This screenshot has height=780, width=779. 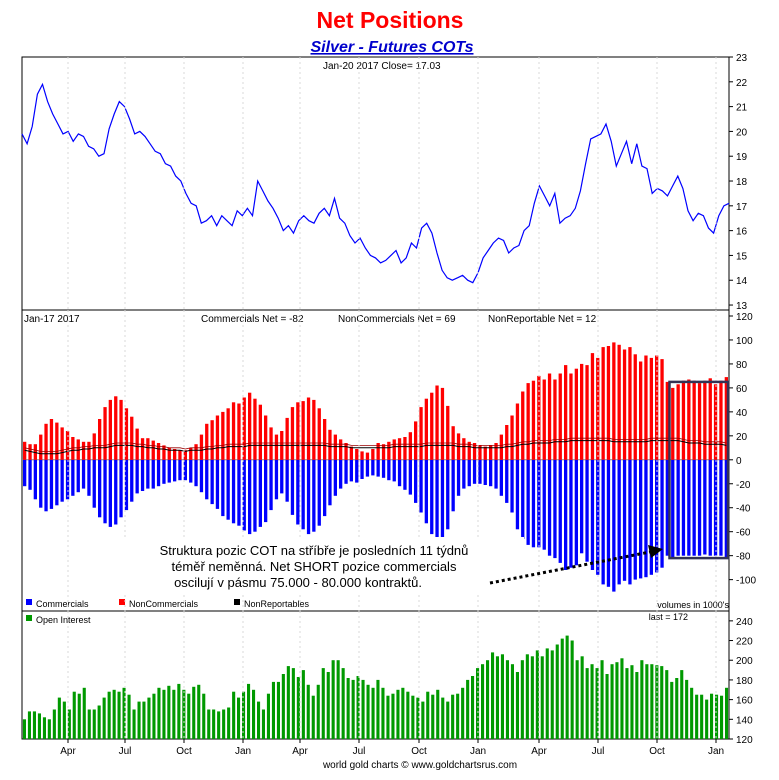 I want to click on legend-noncommercials-label: NonCommercials, so click(x=164, y=604).